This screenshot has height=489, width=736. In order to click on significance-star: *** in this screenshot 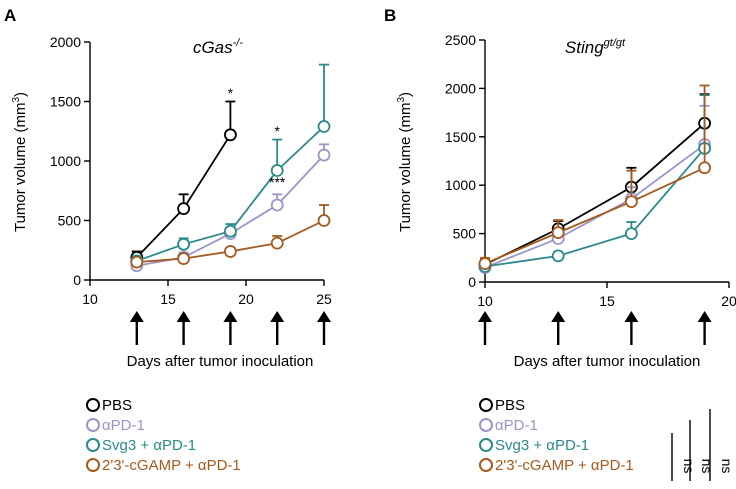, I will do `click(277, 182)`.